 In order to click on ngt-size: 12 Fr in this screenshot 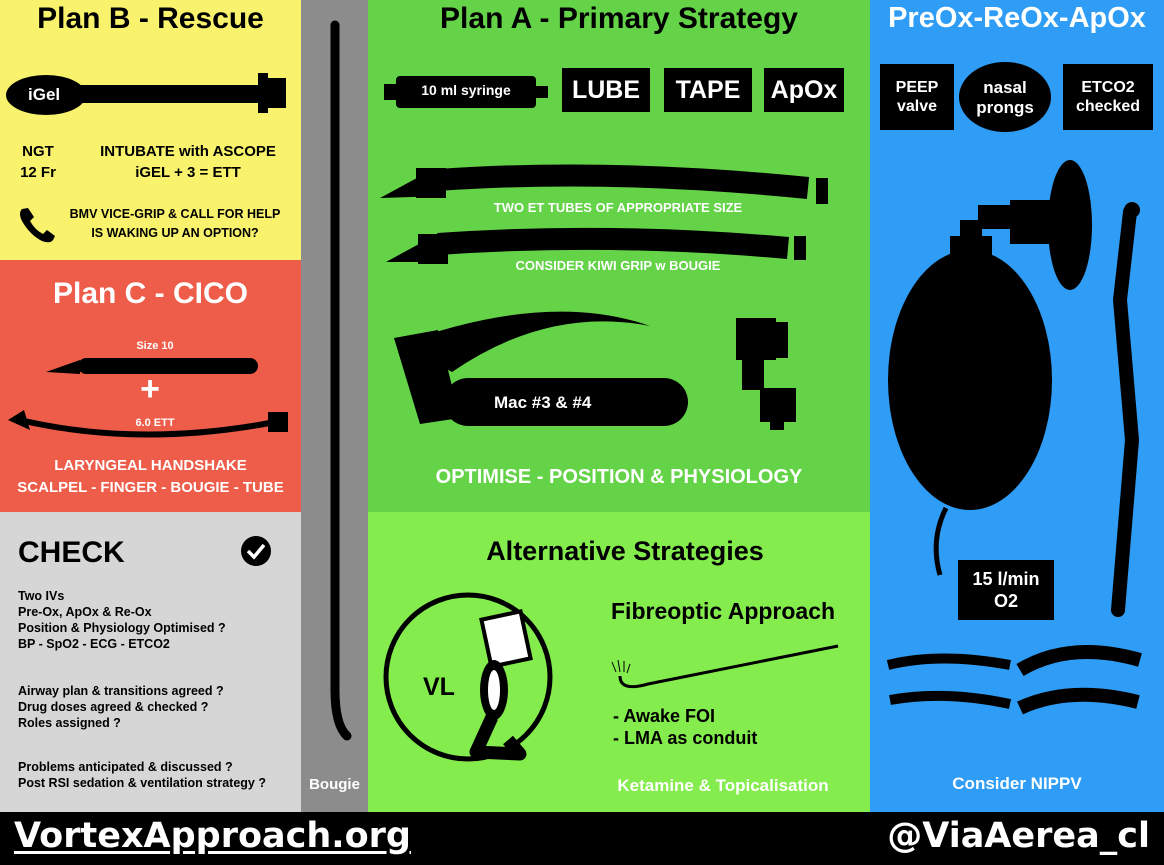, I will do `click(38, 172)`.